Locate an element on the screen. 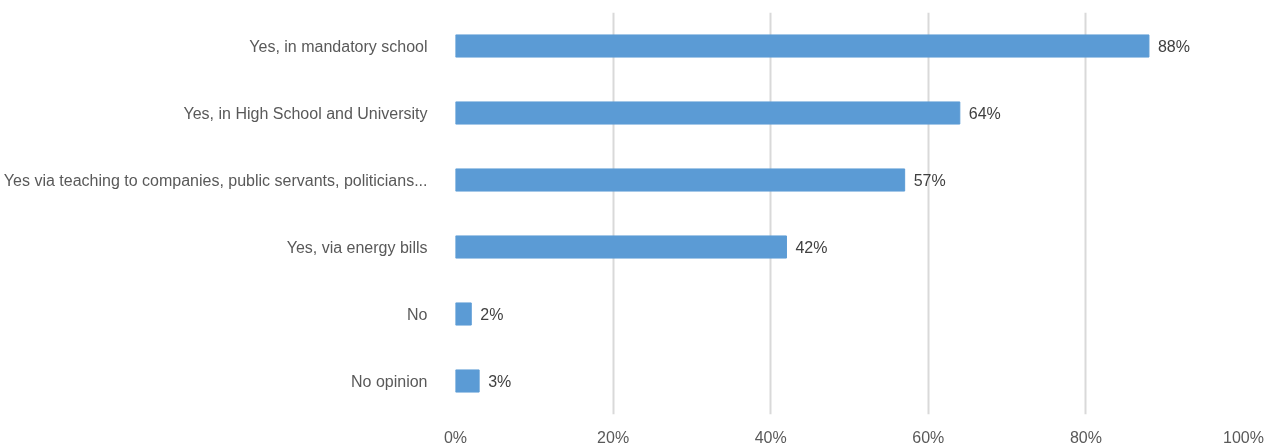 The image size is (1272, 448). data-label: 42% is located at coordinates (811, 247).